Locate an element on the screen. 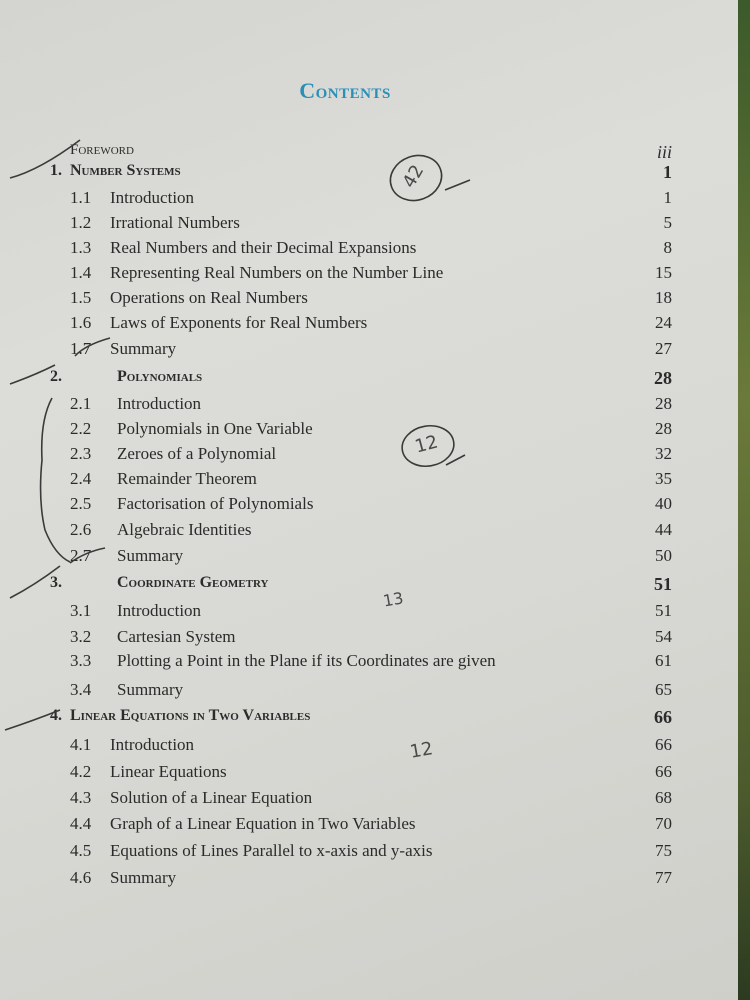 This screenshot has width=750, height=1000. entry-number: 1. is located at coordinates (56, 170).